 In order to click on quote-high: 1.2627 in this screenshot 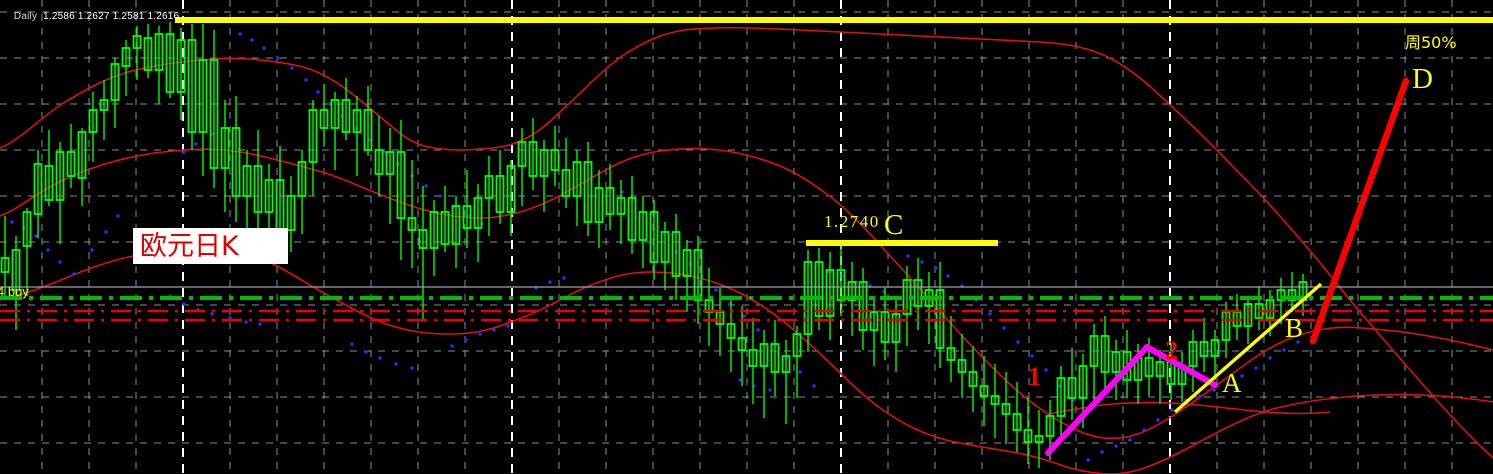, I will do `click(93, 16)`.